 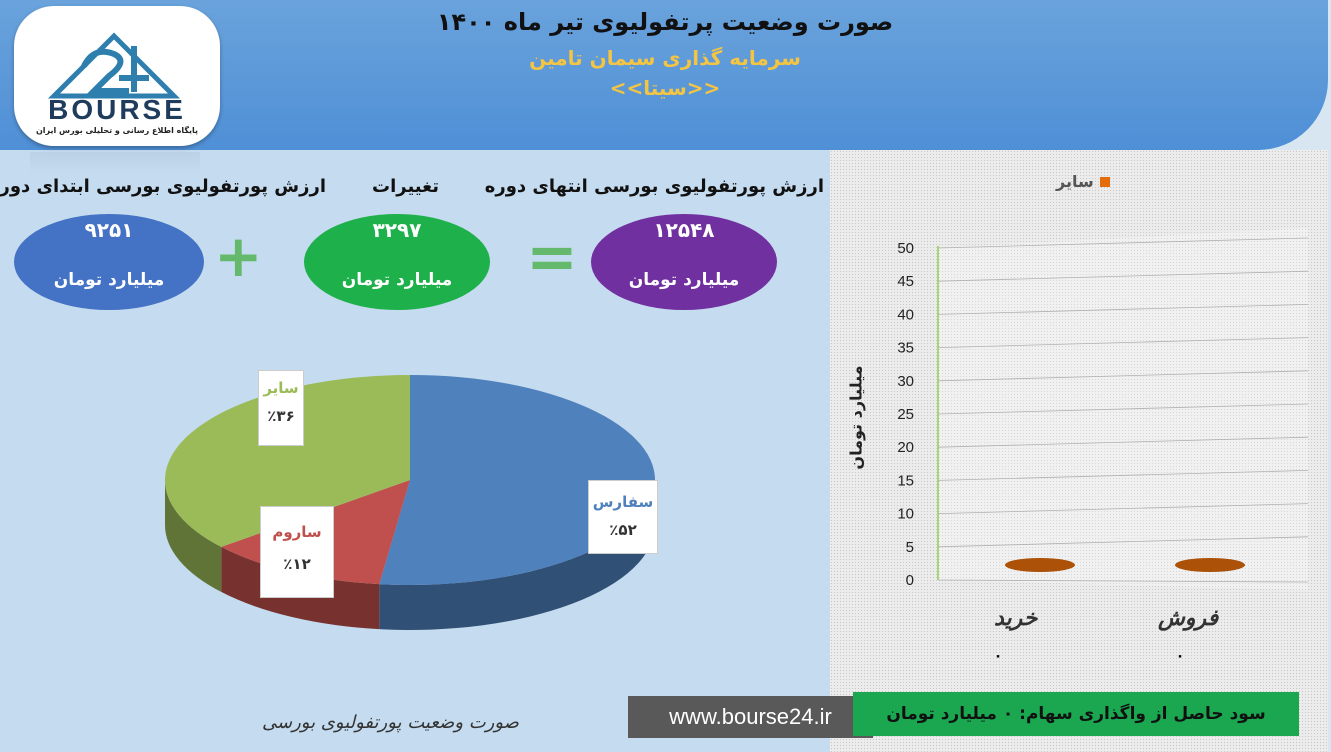 I want to click on bar-value-label-0: ۰, so click(x=998, y=656).